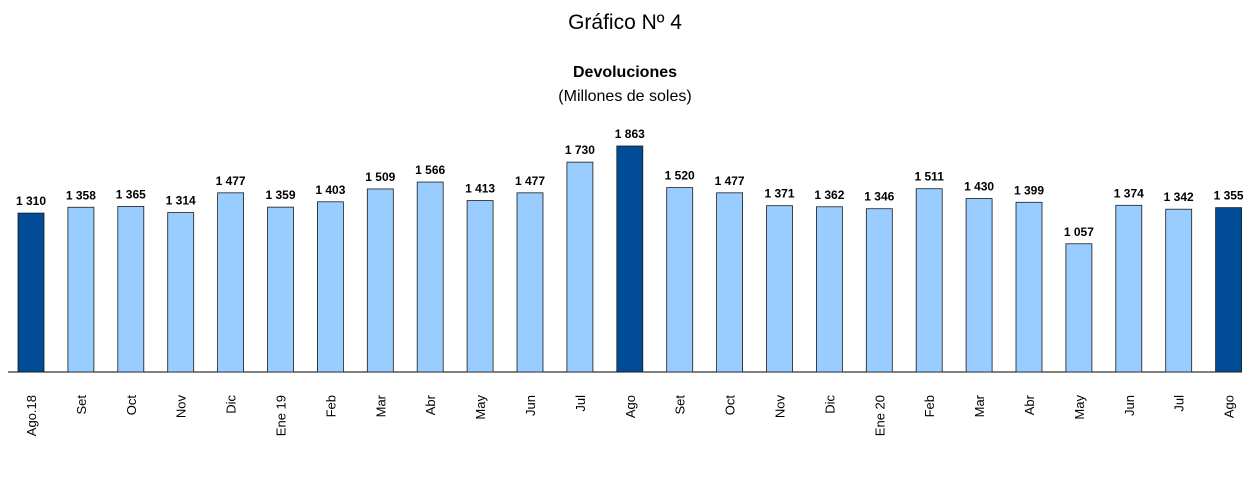 Image resolution: width=1250 pixels, height=480 pixels. Describe the element at coordinates (131, 194) in the screenshot. I see `value-label: 1 365` at that location.